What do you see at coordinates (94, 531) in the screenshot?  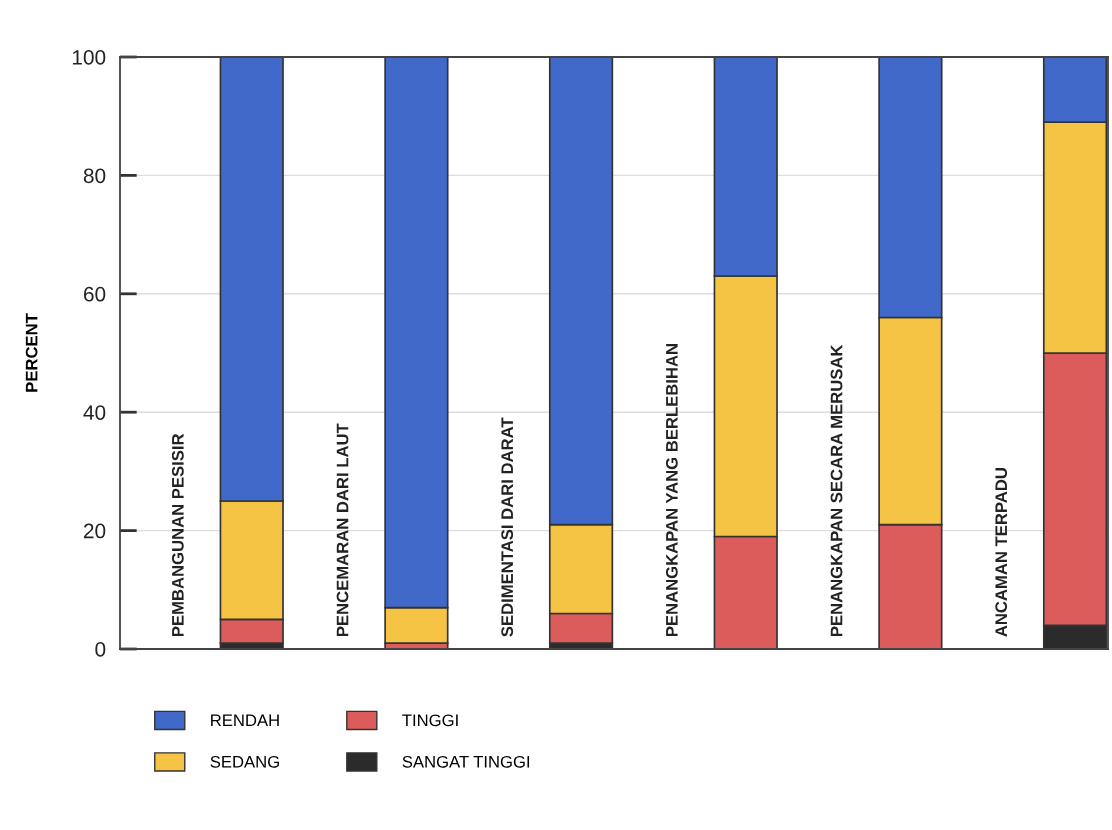 I see `y-tick-label: 20` at bounding box center [94, 531].